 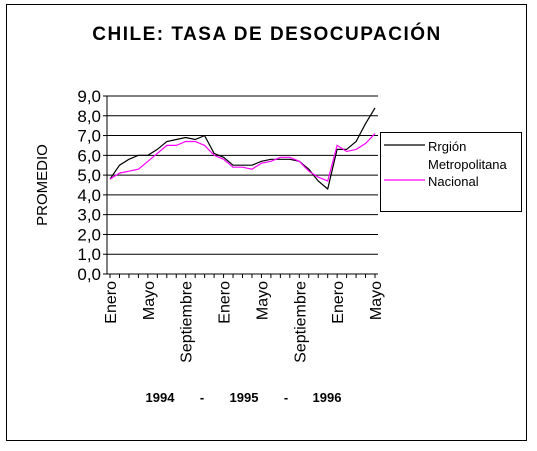 What do you see at coordinates (244, 397) in the screenshot?
I see `period-label: 1995` at bounding box center [244, 397].